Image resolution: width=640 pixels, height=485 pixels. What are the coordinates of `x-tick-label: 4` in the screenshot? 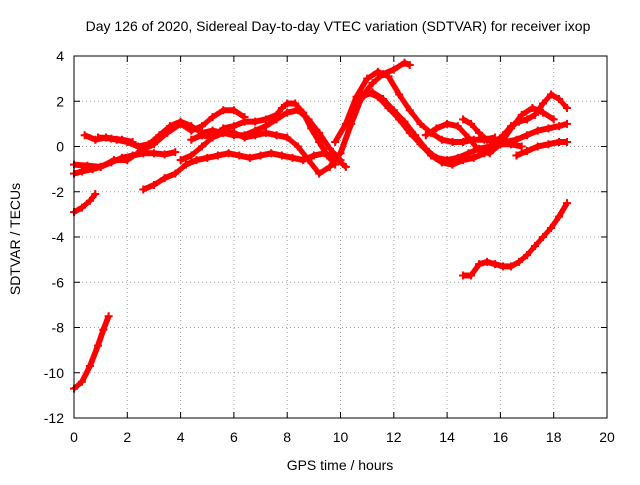 It's located at (181, 437).